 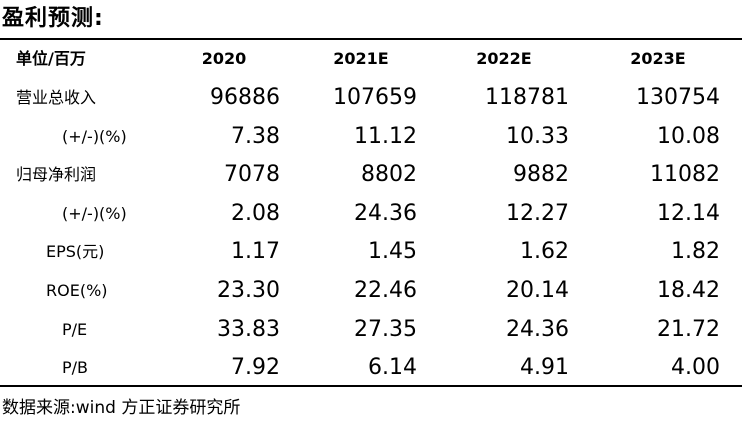 I want to click on cell-value: 107659, so click(x=375, y=97).